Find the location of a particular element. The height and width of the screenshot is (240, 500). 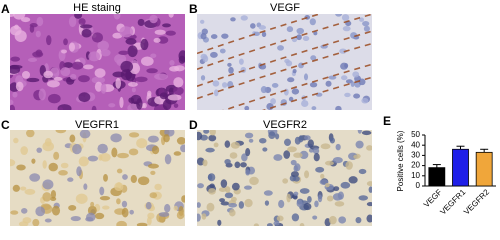

micrograph is located at coordinates (97, 178).